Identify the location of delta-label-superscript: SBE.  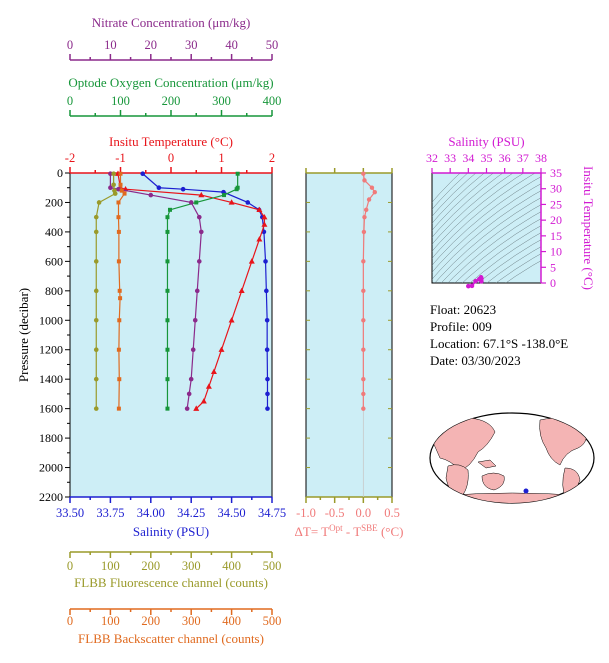
(369, 528).